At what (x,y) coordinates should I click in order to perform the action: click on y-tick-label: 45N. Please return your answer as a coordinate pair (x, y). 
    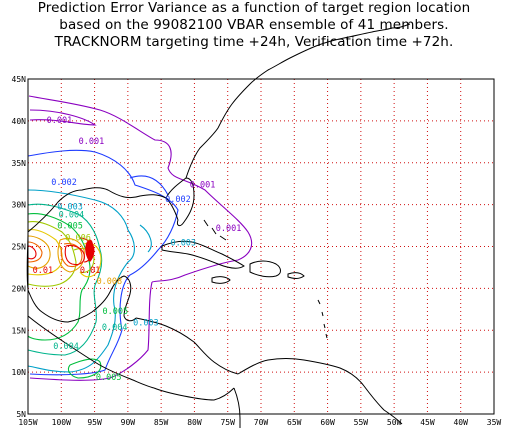
    Looking at the image, I should click on (19, 79).